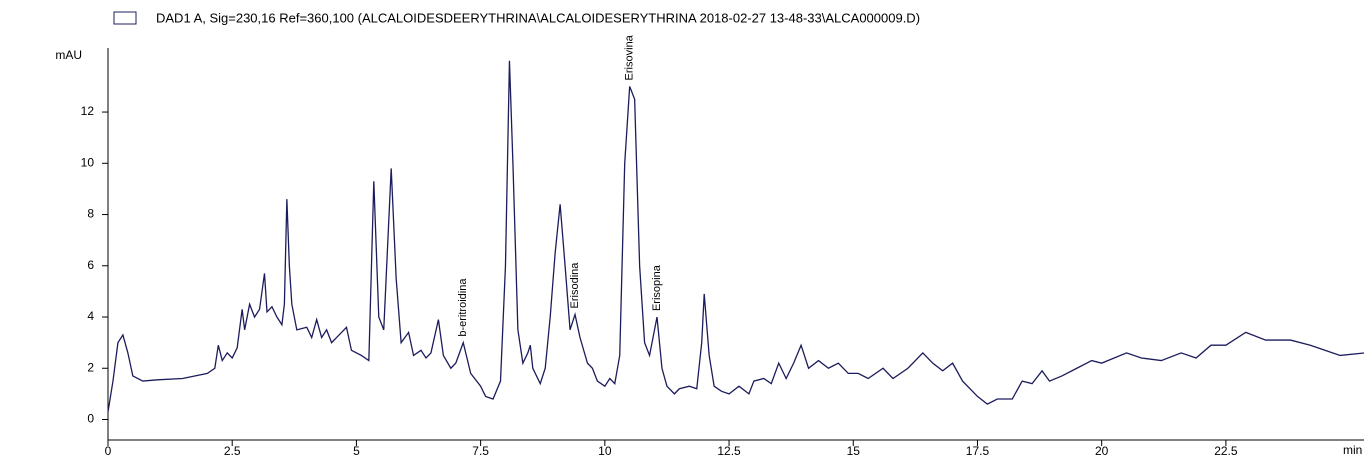 The image size is (1364, 458). I want to click on y-tick-label: 8, so click(90, 214).